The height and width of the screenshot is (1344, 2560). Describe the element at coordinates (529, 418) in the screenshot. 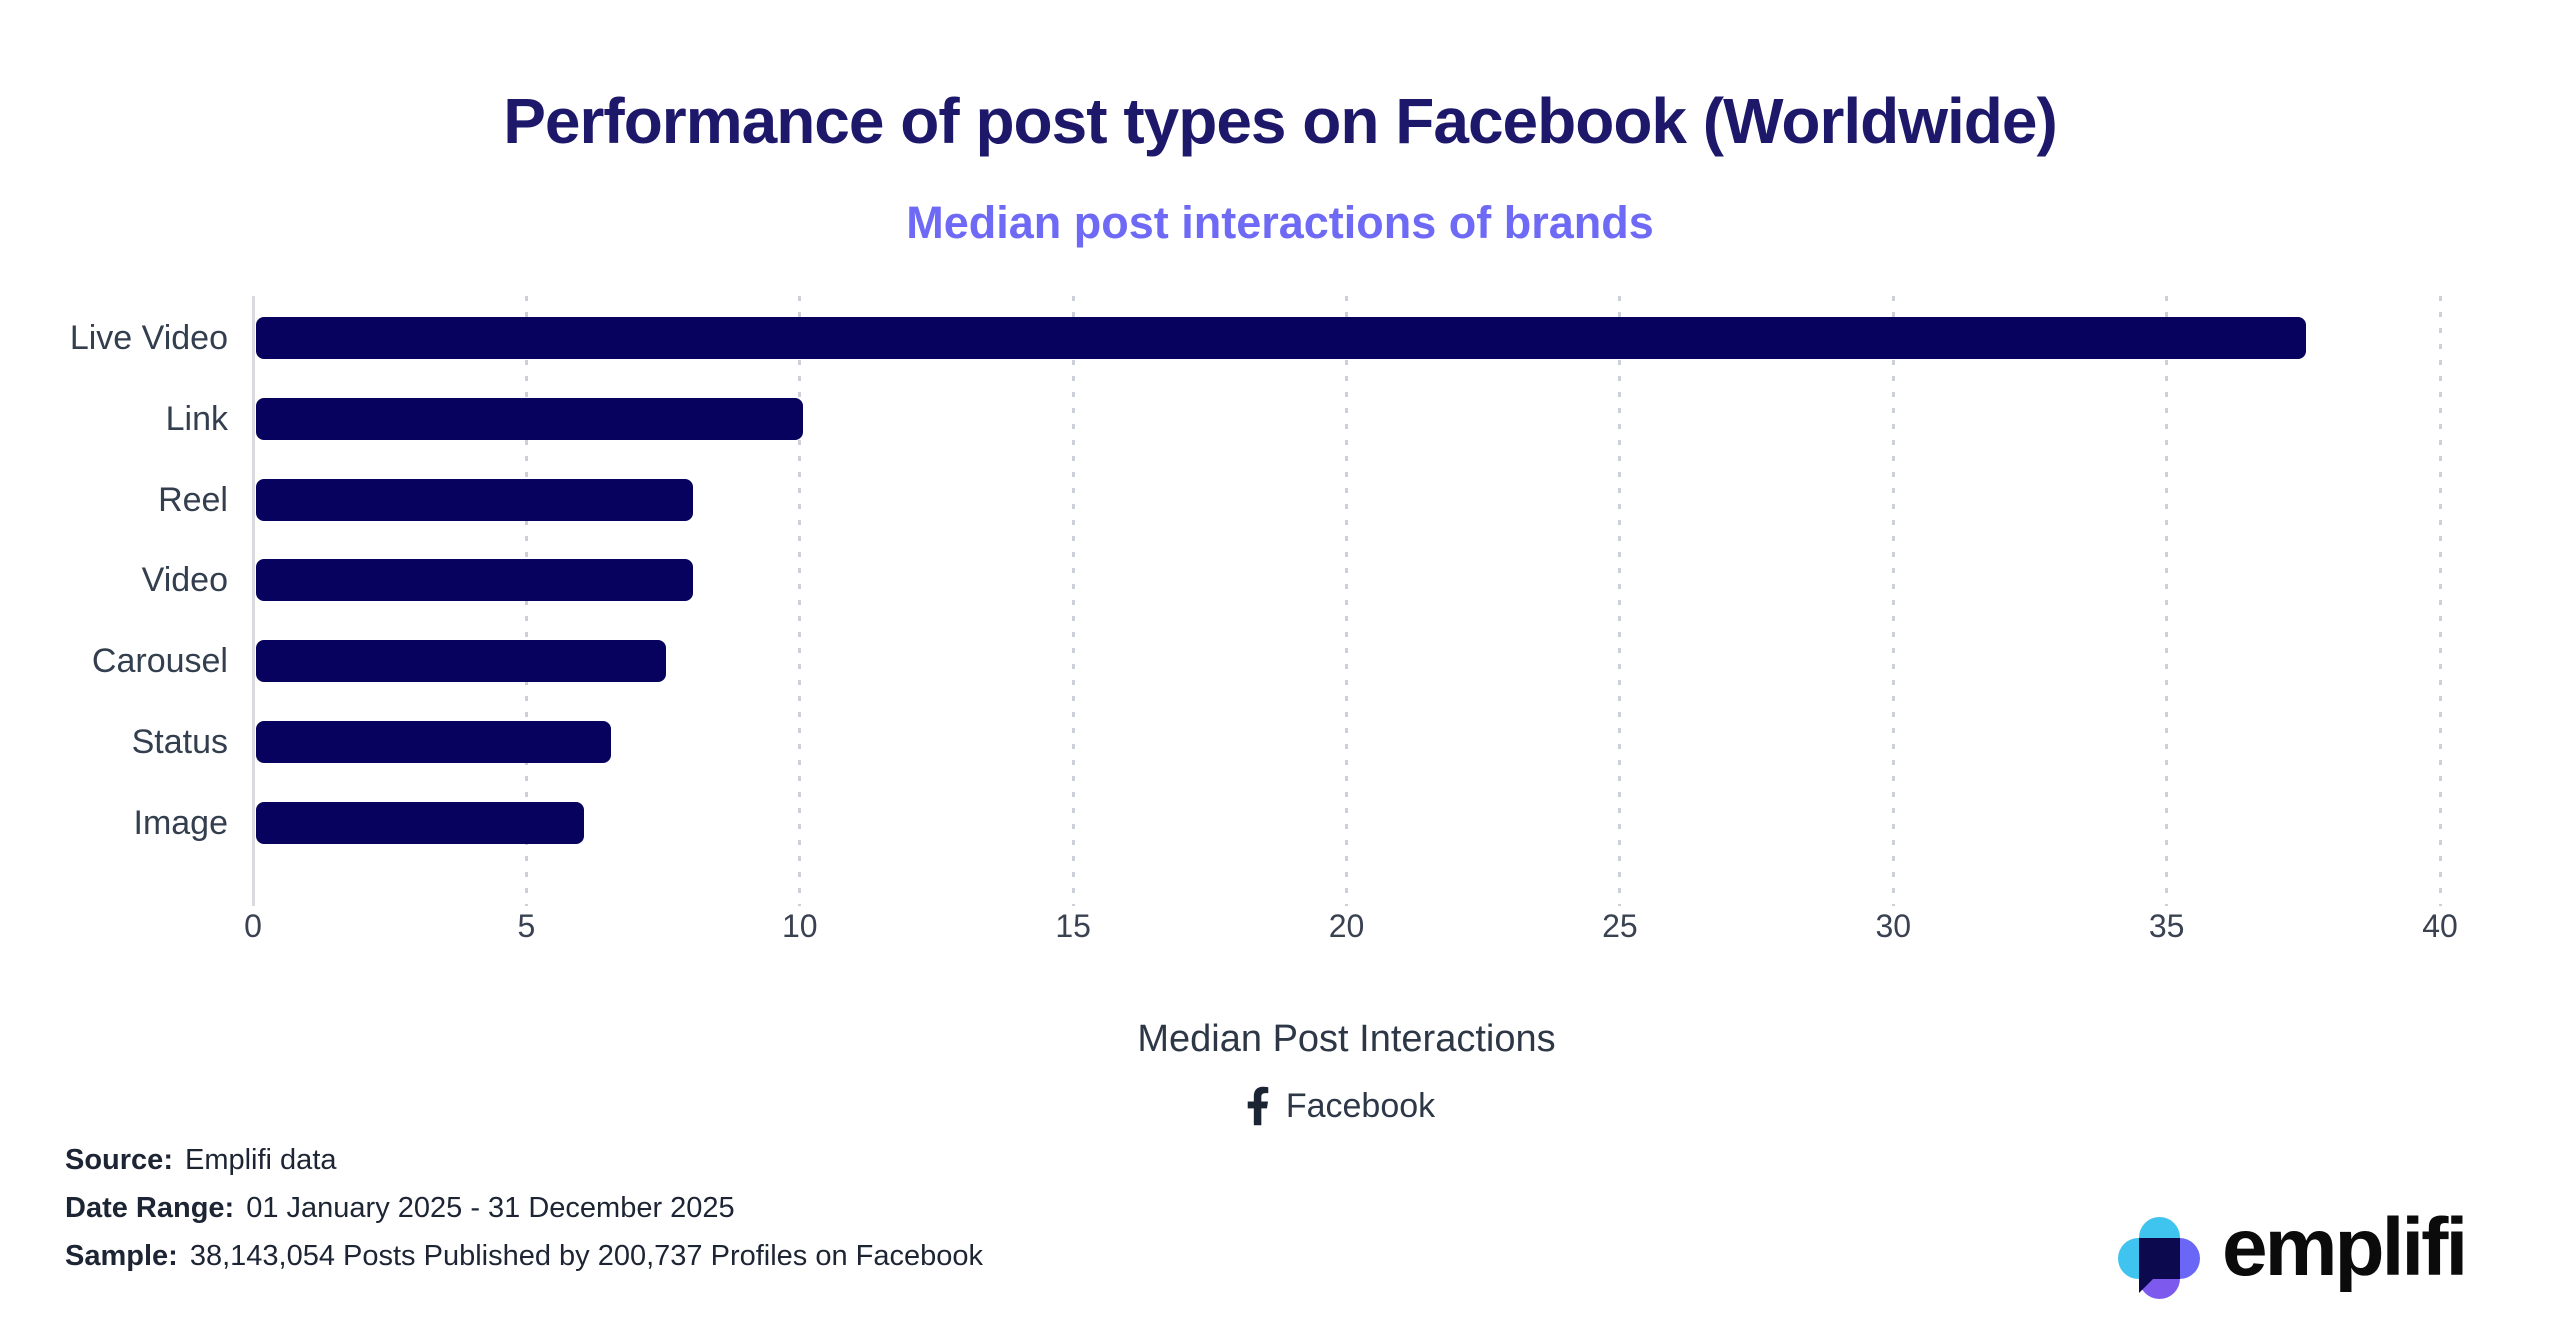

I see `bar-link` at that location.